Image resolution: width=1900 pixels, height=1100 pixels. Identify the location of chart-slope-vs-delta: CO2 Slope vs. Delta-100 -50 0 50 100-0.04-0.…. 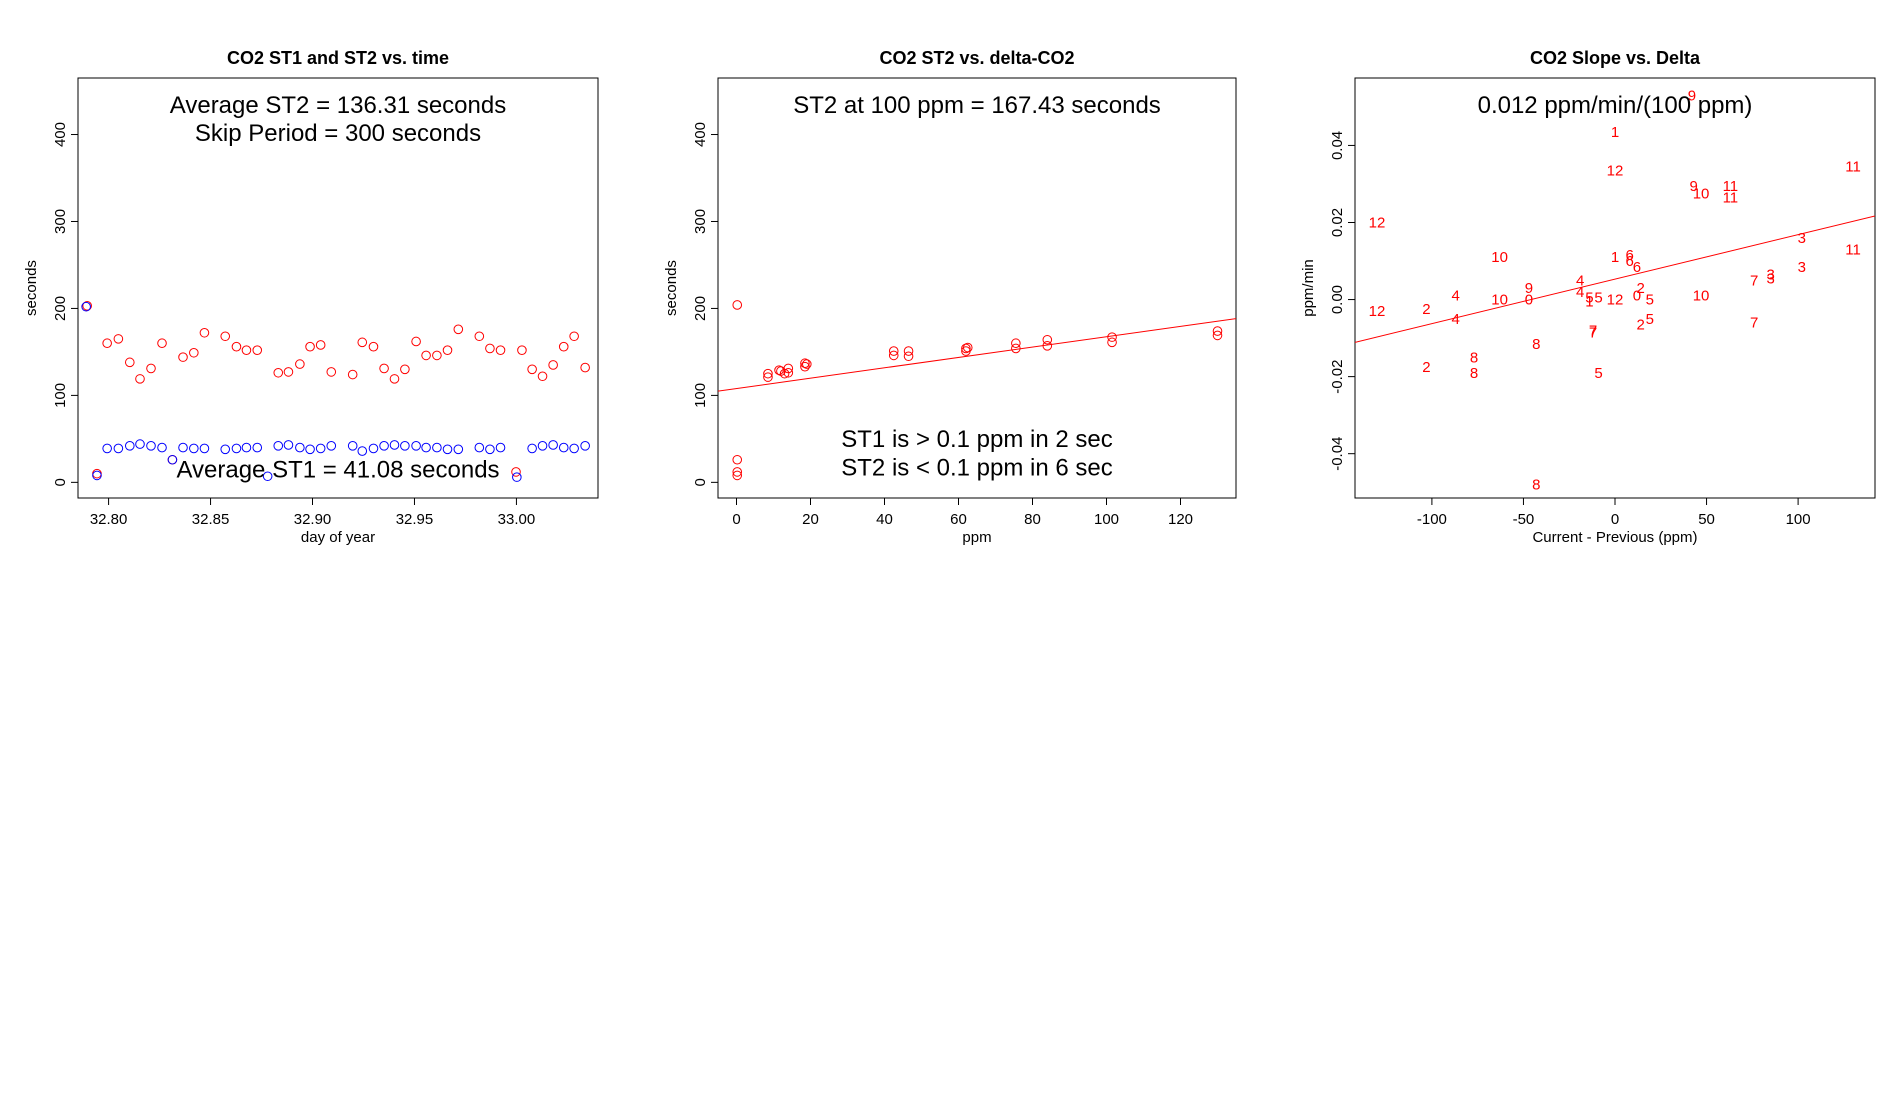
(1588, 297).